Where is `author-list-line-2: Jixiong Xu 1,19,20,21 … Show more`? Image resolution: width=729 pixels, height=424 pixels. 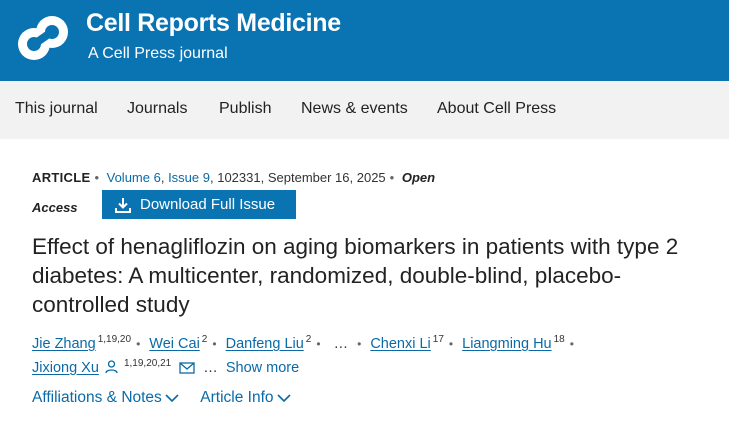
author-list-line-2: Jixiong Xu 1,19,20,21 … Show more is located at coordinates (165, 367).